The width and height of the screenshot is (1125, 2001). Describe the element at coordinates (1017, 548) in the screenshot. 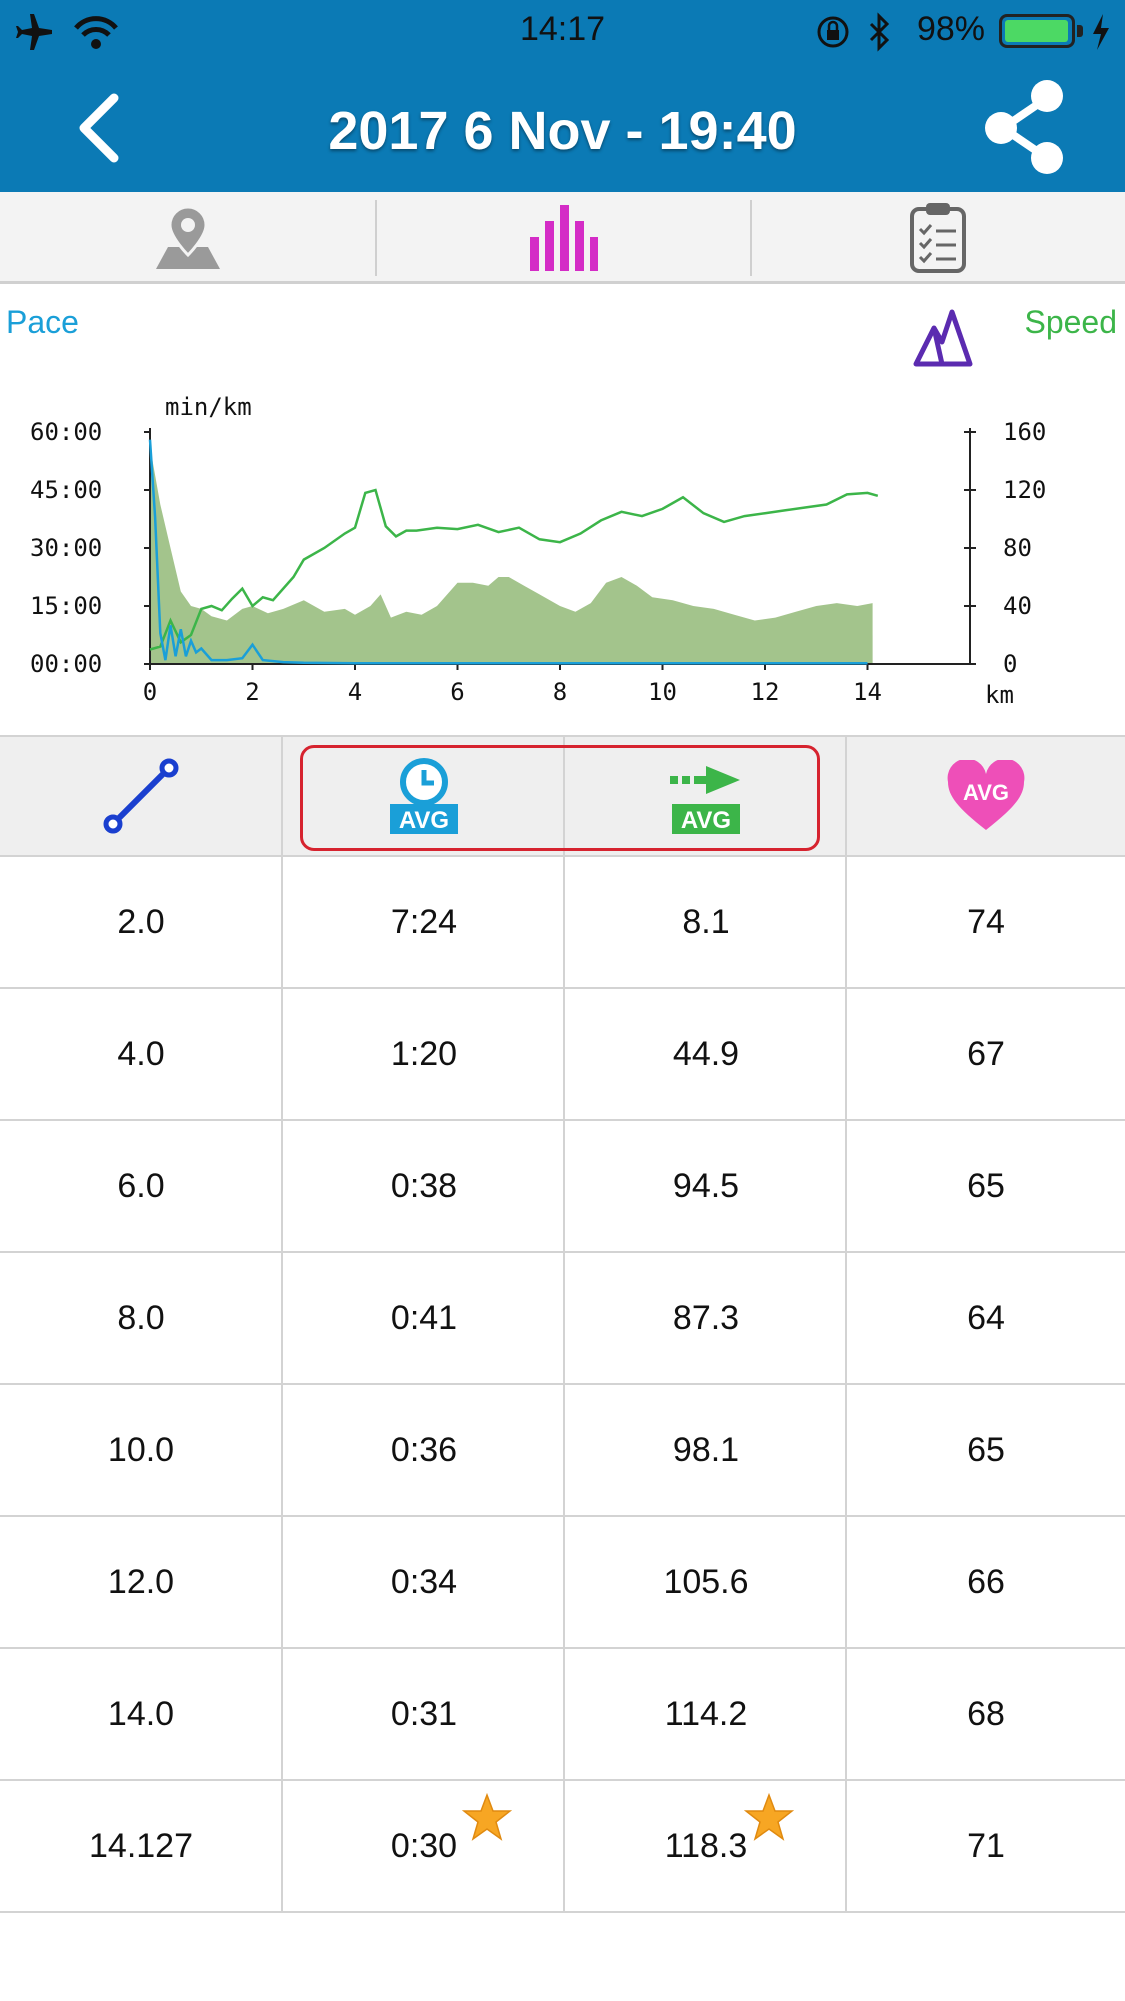

I see `right-y-tick-label: 80` at that location.